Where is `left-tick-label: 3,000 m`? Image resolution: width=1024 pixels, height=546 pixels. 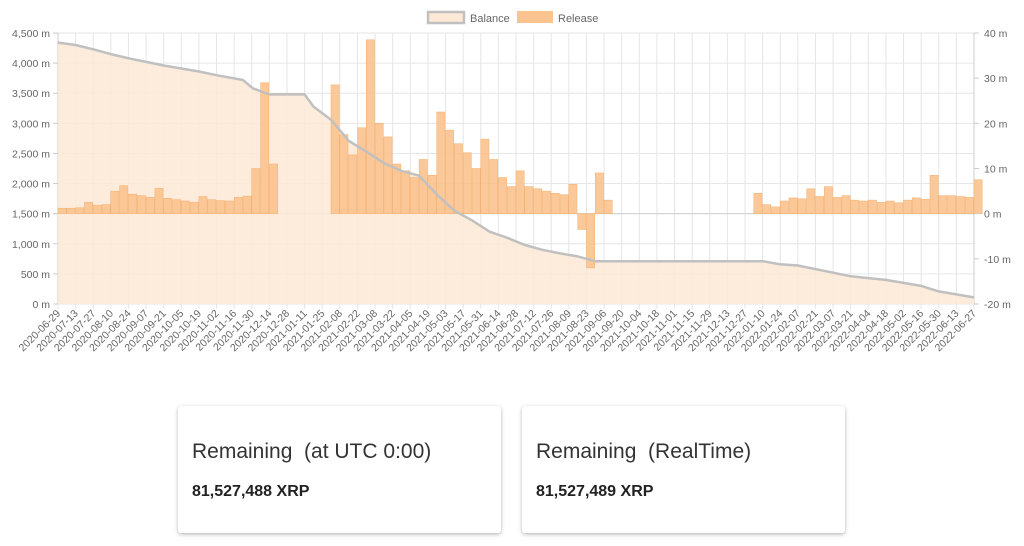 left-tick-label: 3,000 m is located at coordinates (31, 124).